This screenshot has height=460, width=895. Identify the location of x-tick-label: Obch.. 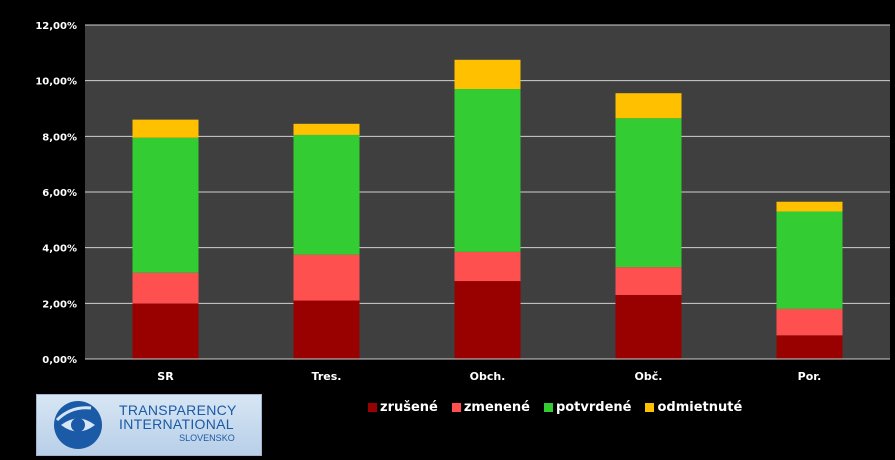
(488, 376).